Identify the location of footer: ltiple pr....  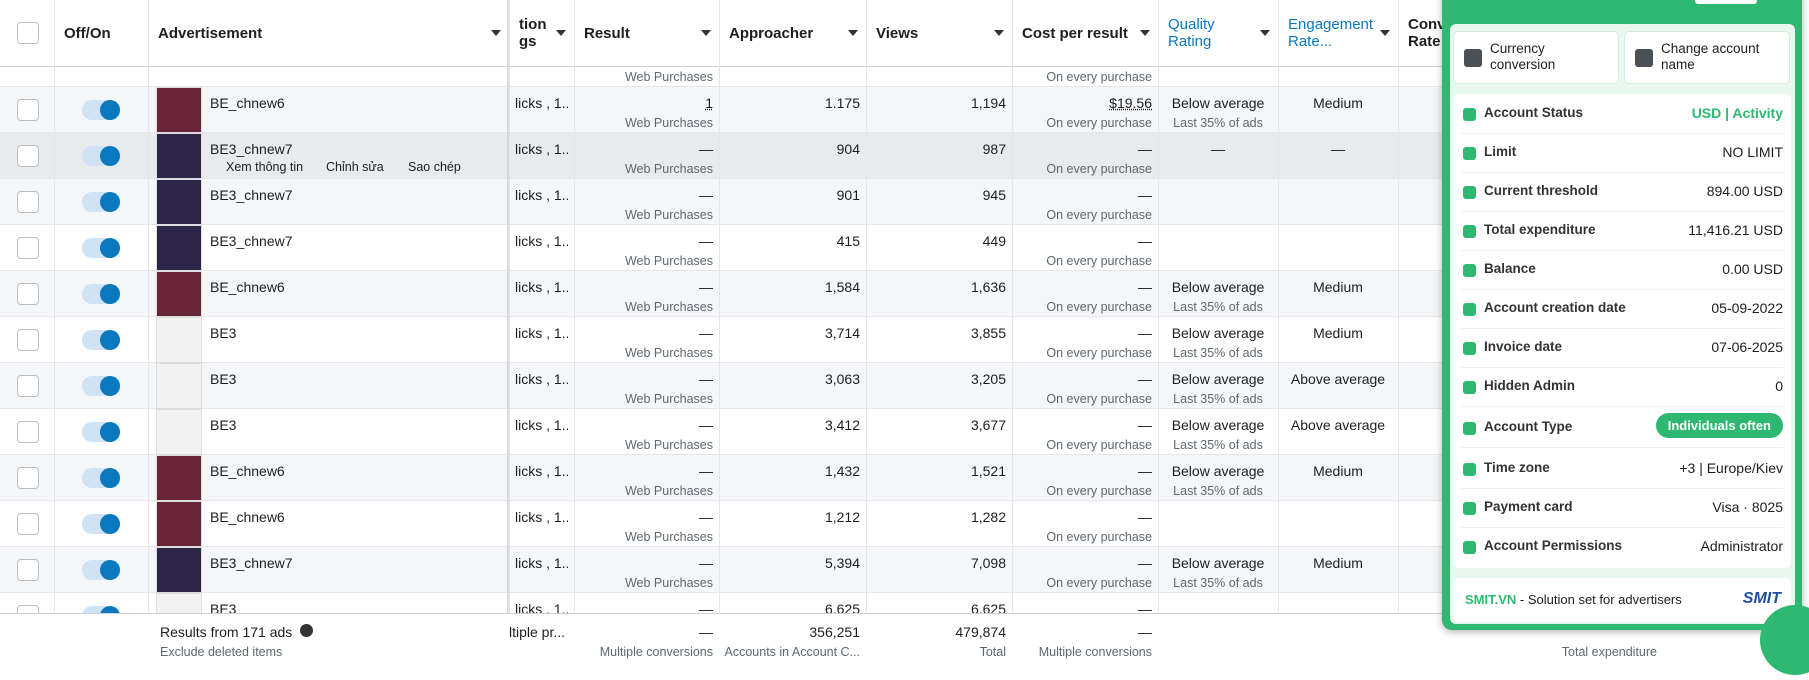
(537, 632).